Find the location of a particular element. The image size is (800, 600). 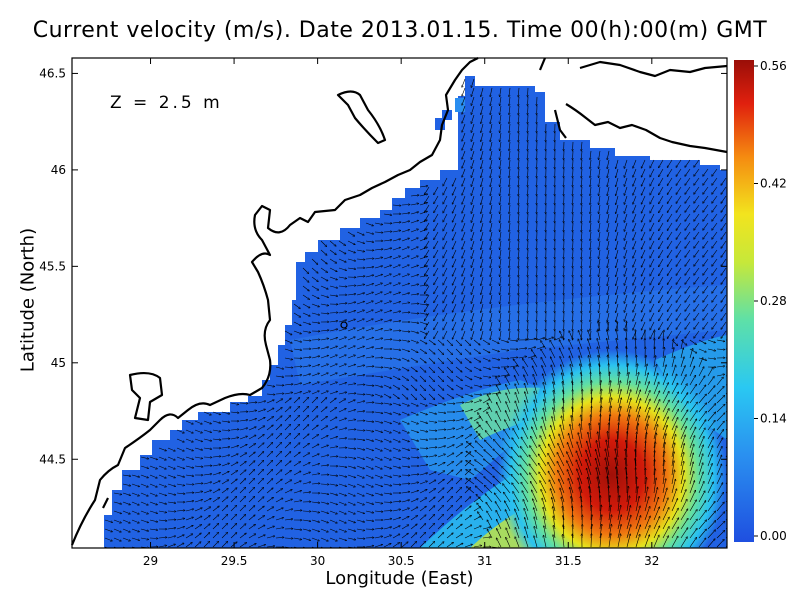

y-tick-label: 45.5 is located at coordinates (52, 266).